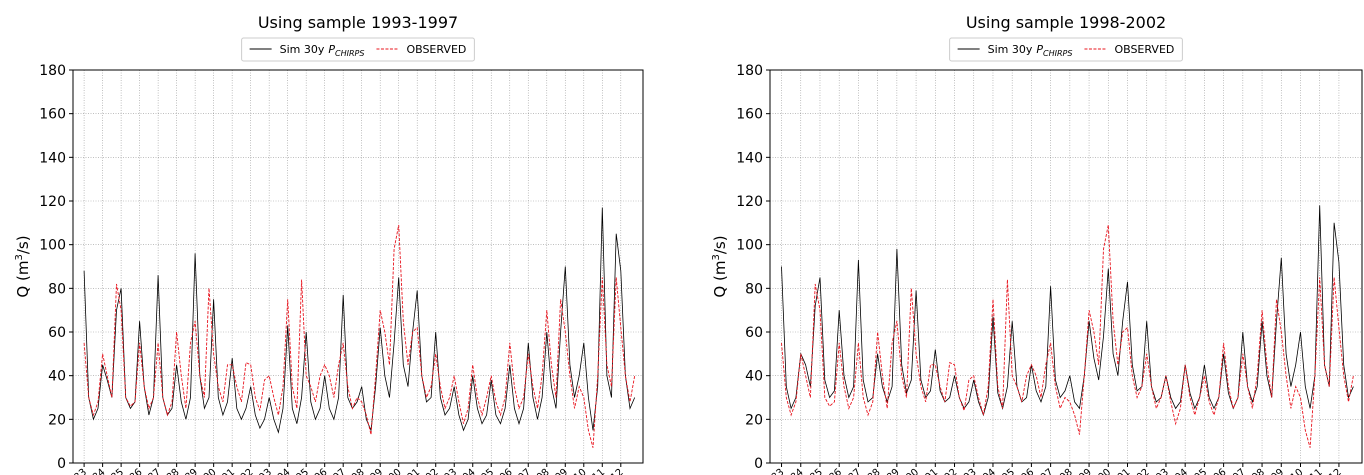 The image size is (1364, 475). What do you see at coordinates (869, 471) in the screenshot?
I see `x-tick-label: 1988` at bounding box center [869, 471].